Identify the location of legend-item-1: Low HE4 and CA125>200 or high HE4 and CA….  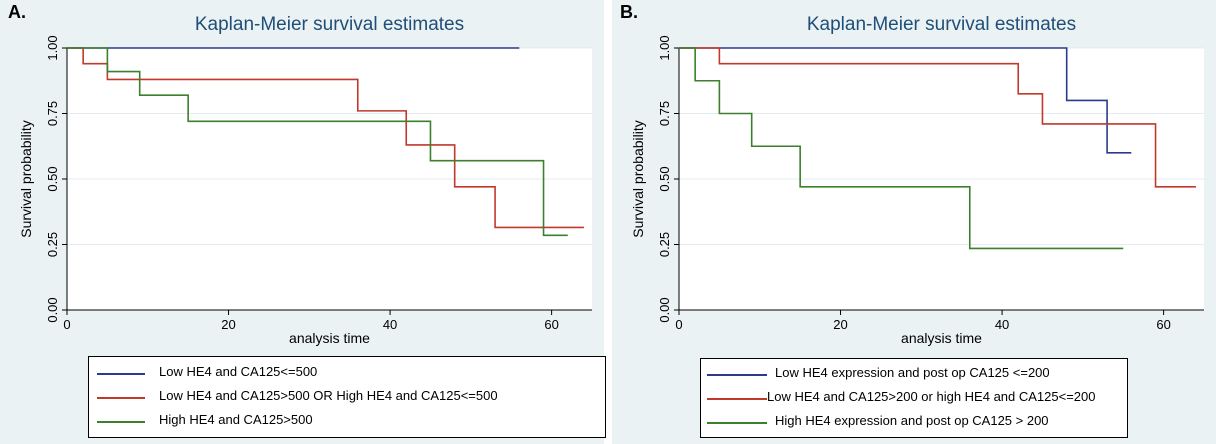
(931, 396).